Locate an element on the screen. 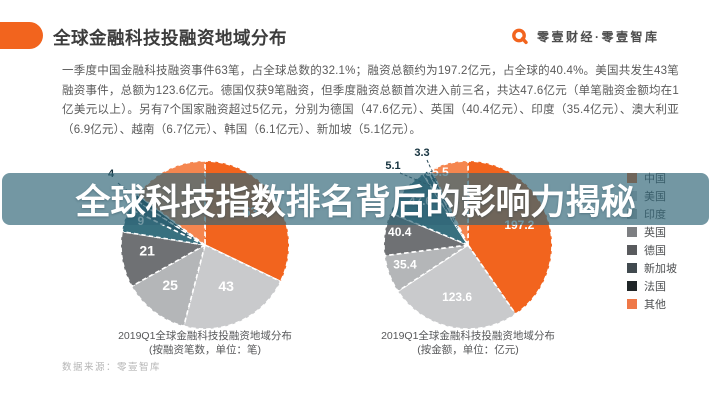 This screenshot has width=711, height=400. slice-value-label: 123.6 is located at coordinates (457, 297).